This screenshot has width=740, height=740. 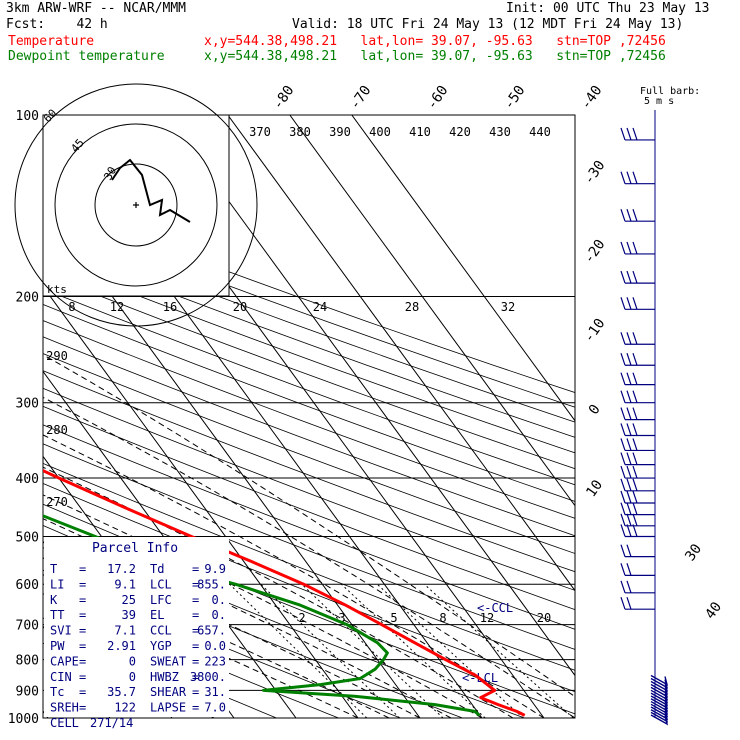 What do you see at coordinates (393, 618) in the screenshot?
I see `mixing-ratio-label: 5` at bounding box center [393, 618].